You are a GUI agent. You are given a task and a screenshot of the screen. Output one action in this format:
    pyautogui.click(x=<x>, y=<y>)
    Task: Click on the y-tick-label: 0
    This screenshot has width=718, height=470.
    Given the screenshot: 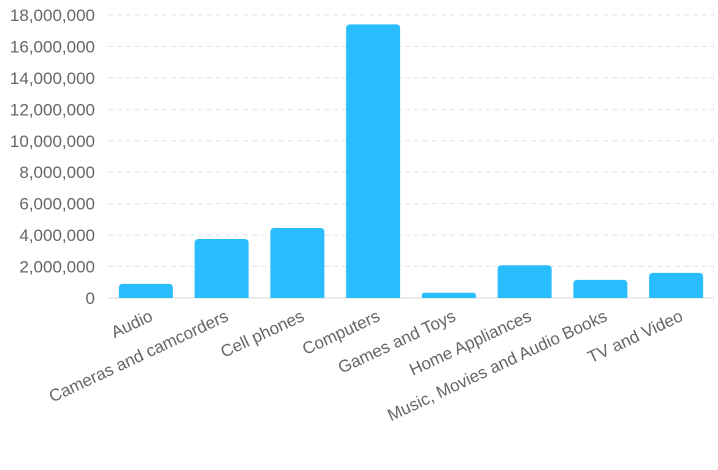 What is the action you would take?
    pyautogui.click(x=90, y=298)
    